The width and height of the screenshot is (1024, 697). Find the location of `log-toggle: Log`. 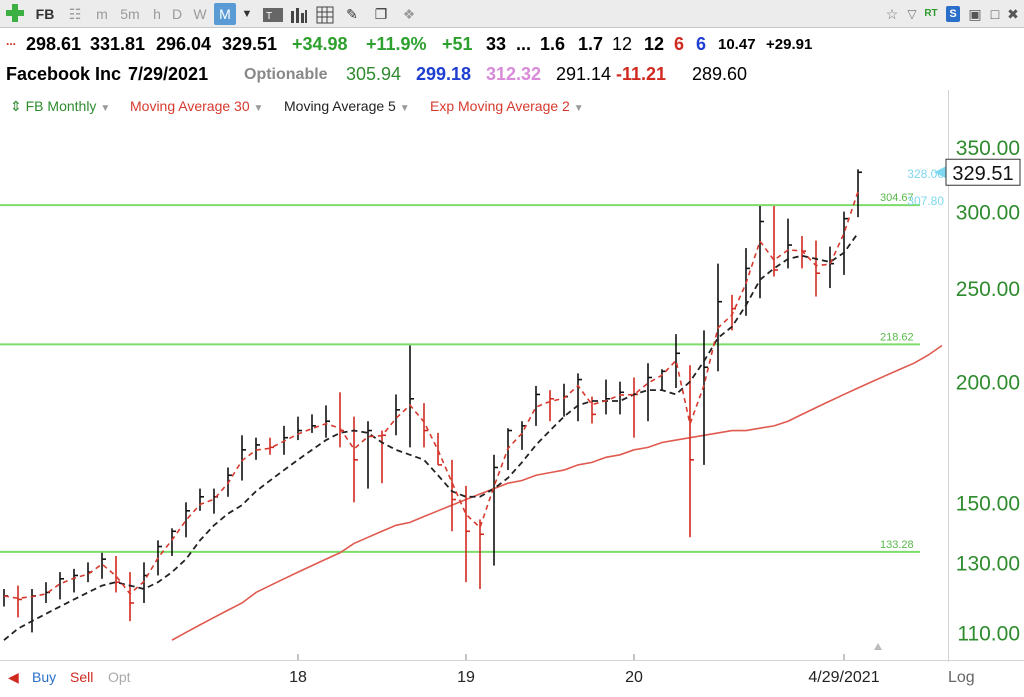

log-toggle: Log is located at coordinates (961, 677).